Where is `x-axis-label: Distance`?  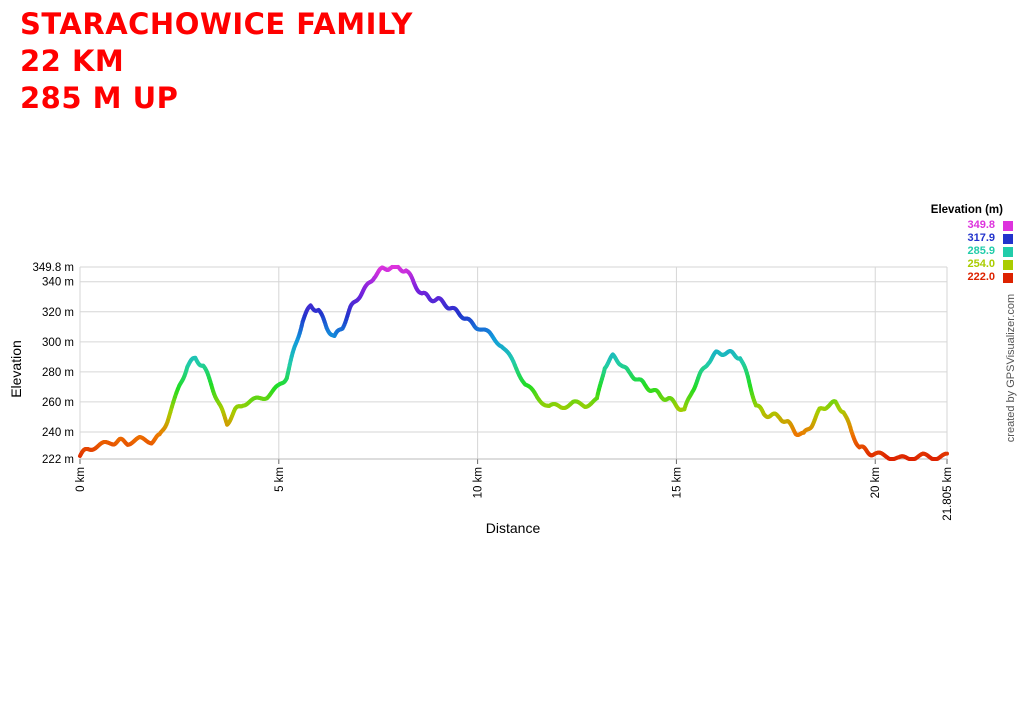
x-axis-label: Distance is located at coordinates (513, 528).